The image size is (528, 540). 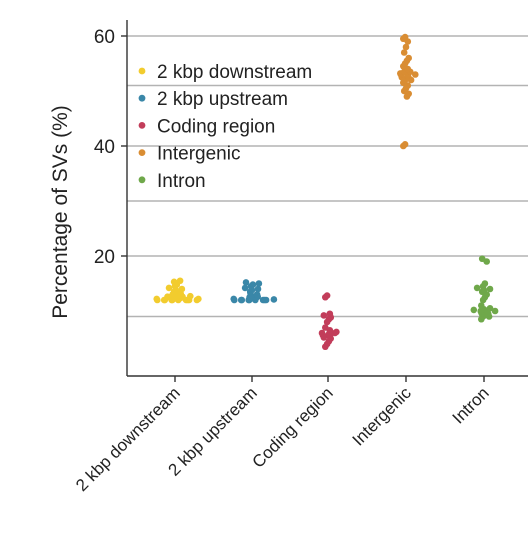 What do you see at coordinates (293, 427) in the screenshot?
I see `x-tick-label: Coding region` at bounding box center [293, 427].